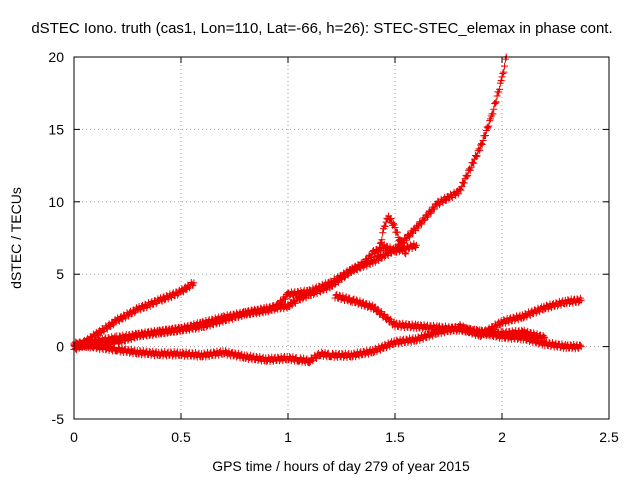 Image resolution: width=640 pixels, height=480 pixels. I want to click on x-tick-label: 2, so click(502, 437).